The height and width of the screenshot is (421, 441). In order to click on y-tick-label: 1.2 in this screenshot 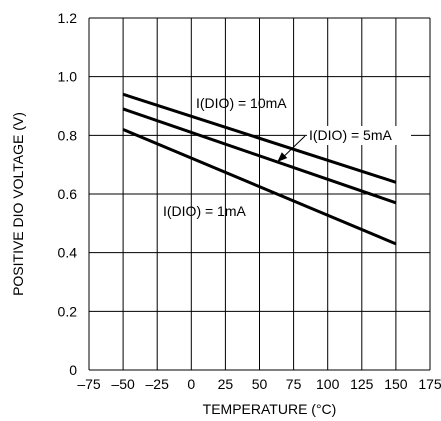, I will do `click(68, 18)`.